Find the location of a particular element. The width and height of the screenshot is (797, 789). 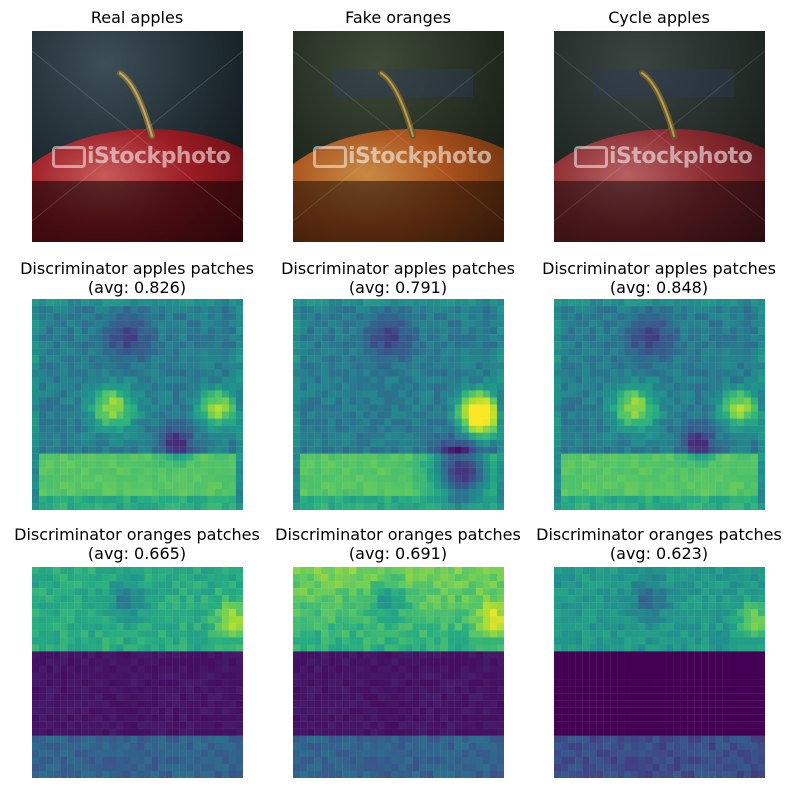

photo-cycle-apples: iStockphoto is located at coordinates (659, 136).